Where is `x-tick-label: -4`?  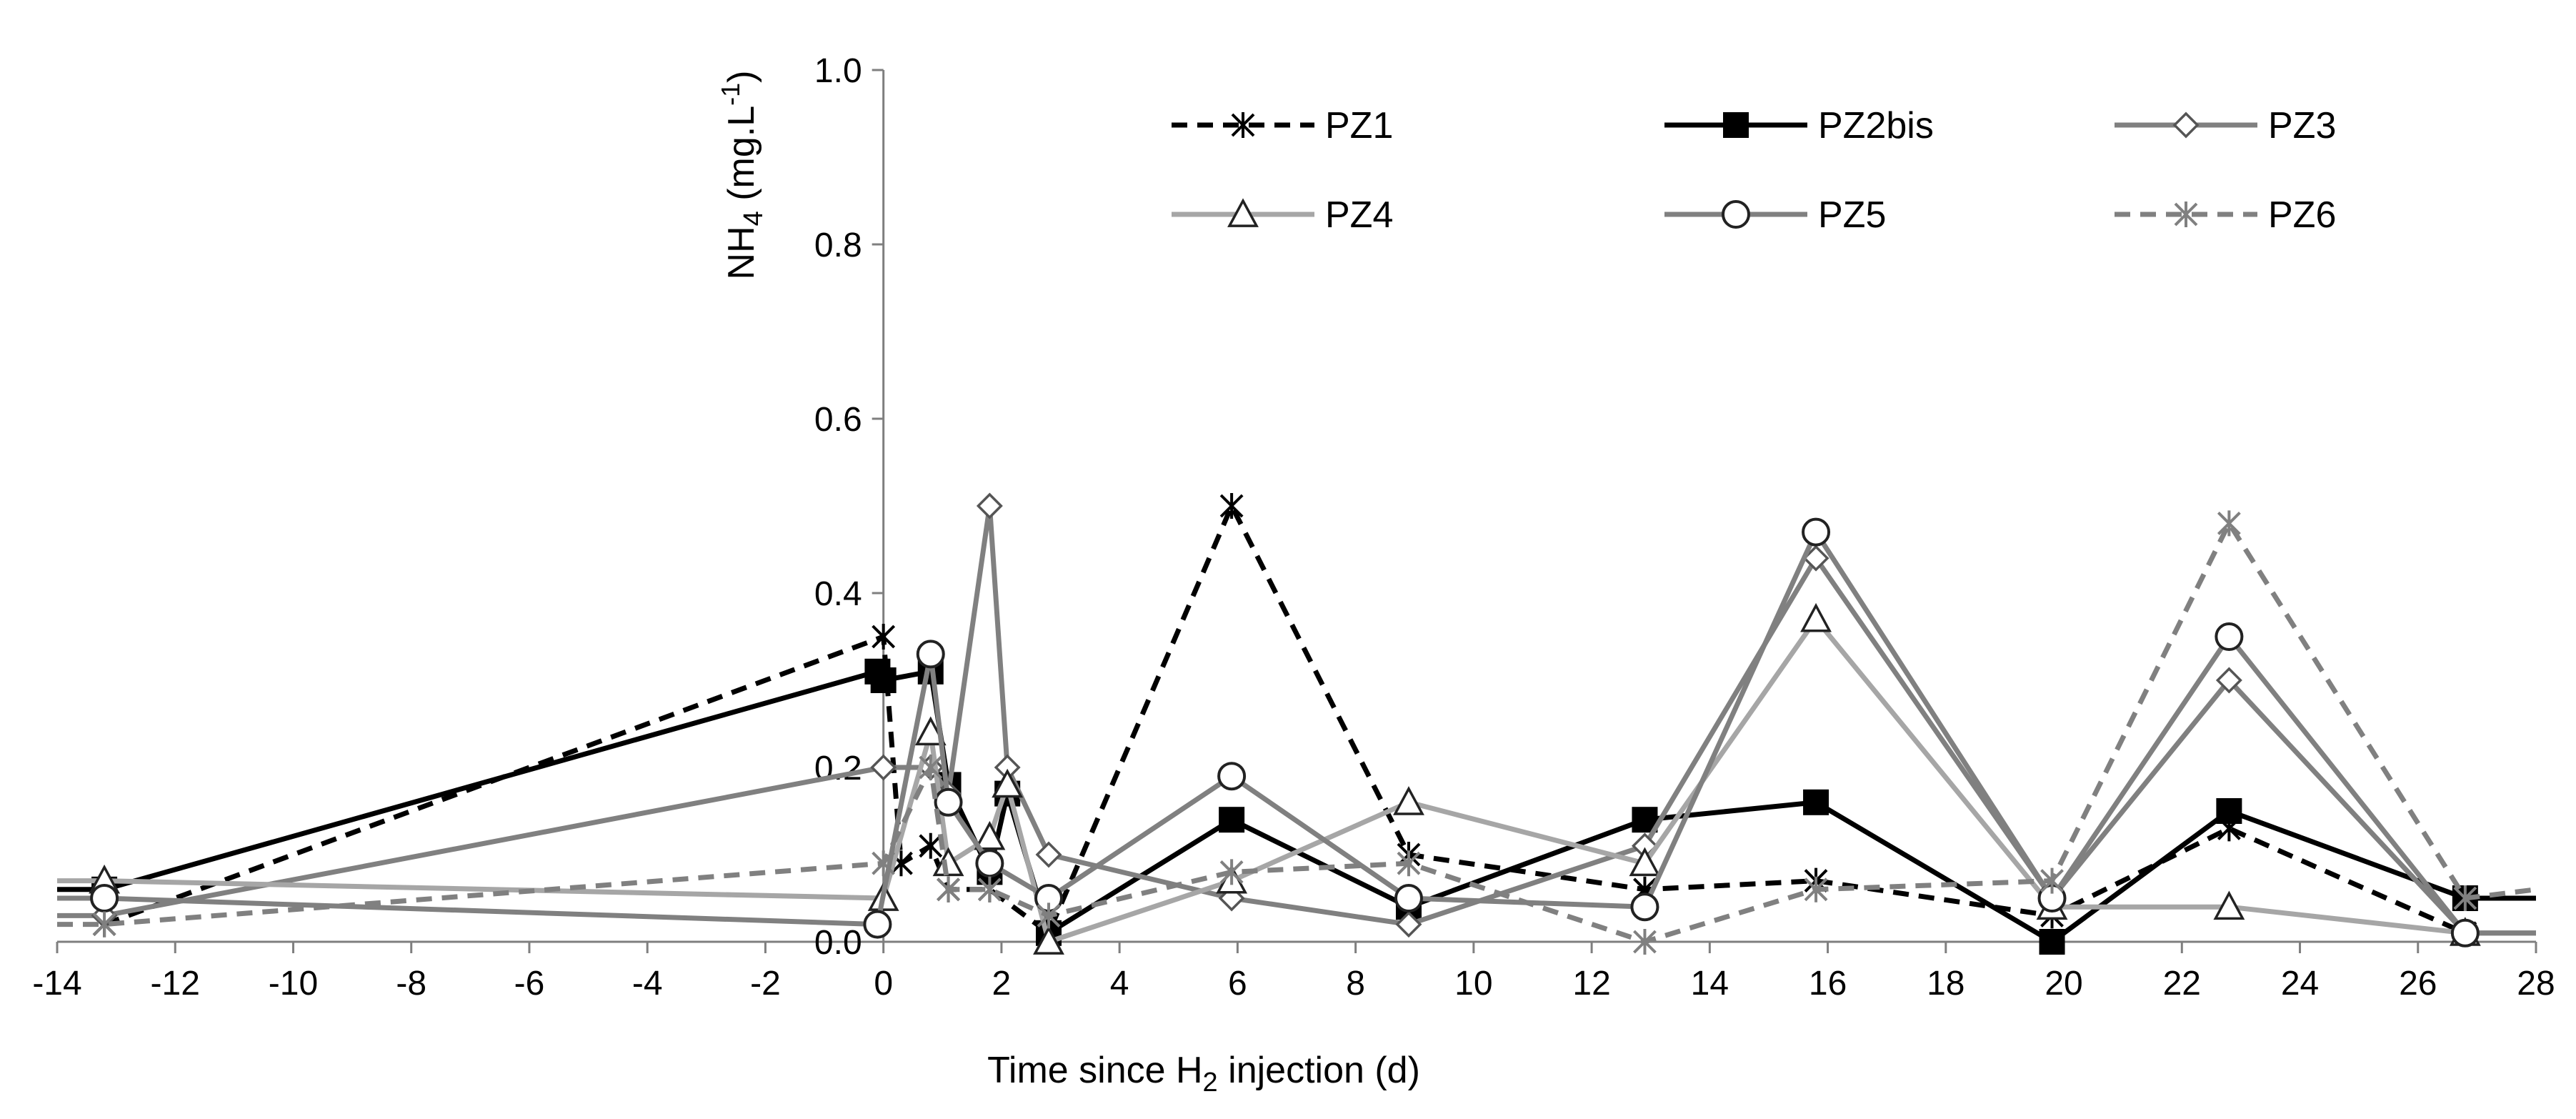 x-tick-label: -4 is located at coordinates (647, 984).